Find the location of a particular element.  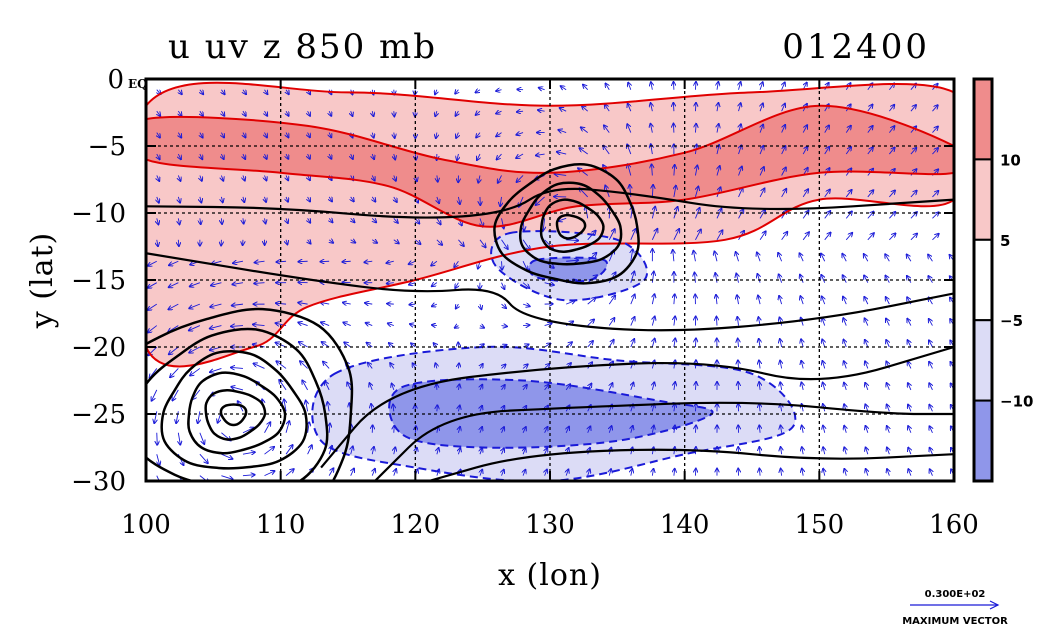

x-tick-label: 110 is located at coordinates (281, 525).